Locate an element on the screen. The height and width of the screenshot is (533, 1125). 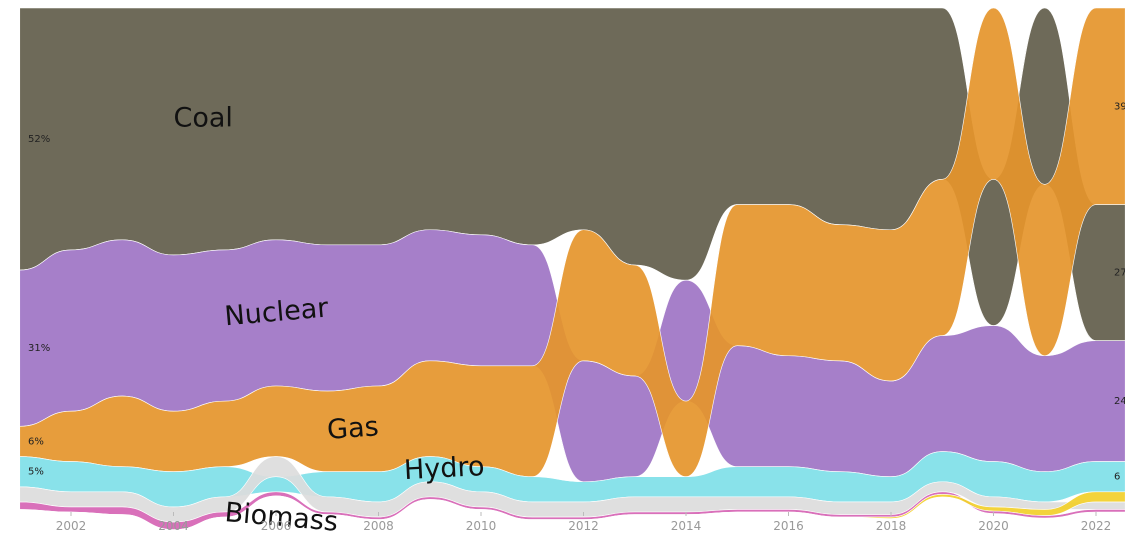
x-tick-label: 2022 is located at coordinates (1096, 526).